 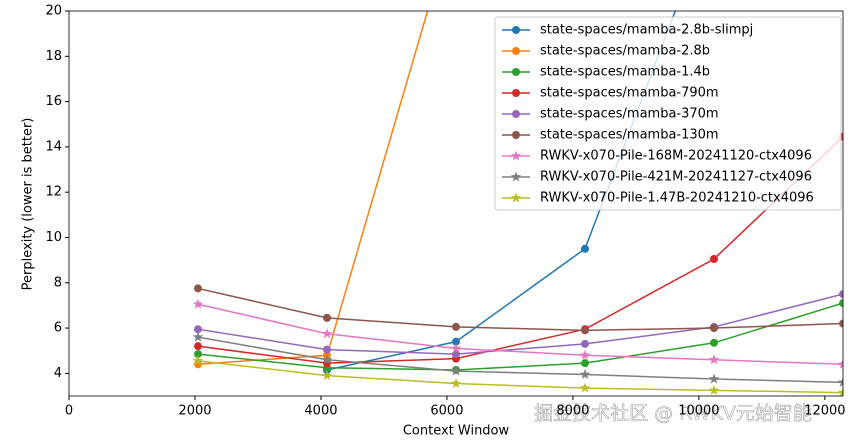 What do you see at coordinates (676, 177) in the screenshot?
I see `legend-label: RWKV-x070-Pile-421M-20241127-ctx4096` at bounding box center [676, 177].